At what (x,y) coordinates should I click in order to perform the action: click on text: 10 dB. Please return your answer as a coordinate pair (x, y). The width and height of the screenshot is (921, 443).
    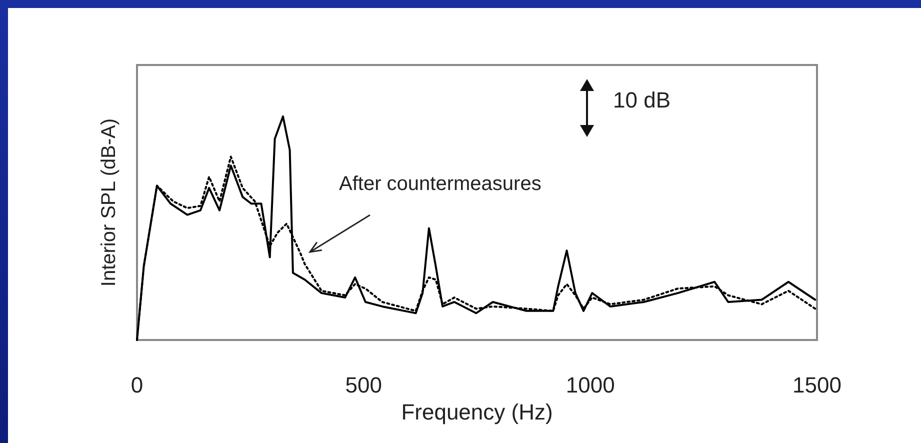
    Looking at the image, I should click on (641, 100).